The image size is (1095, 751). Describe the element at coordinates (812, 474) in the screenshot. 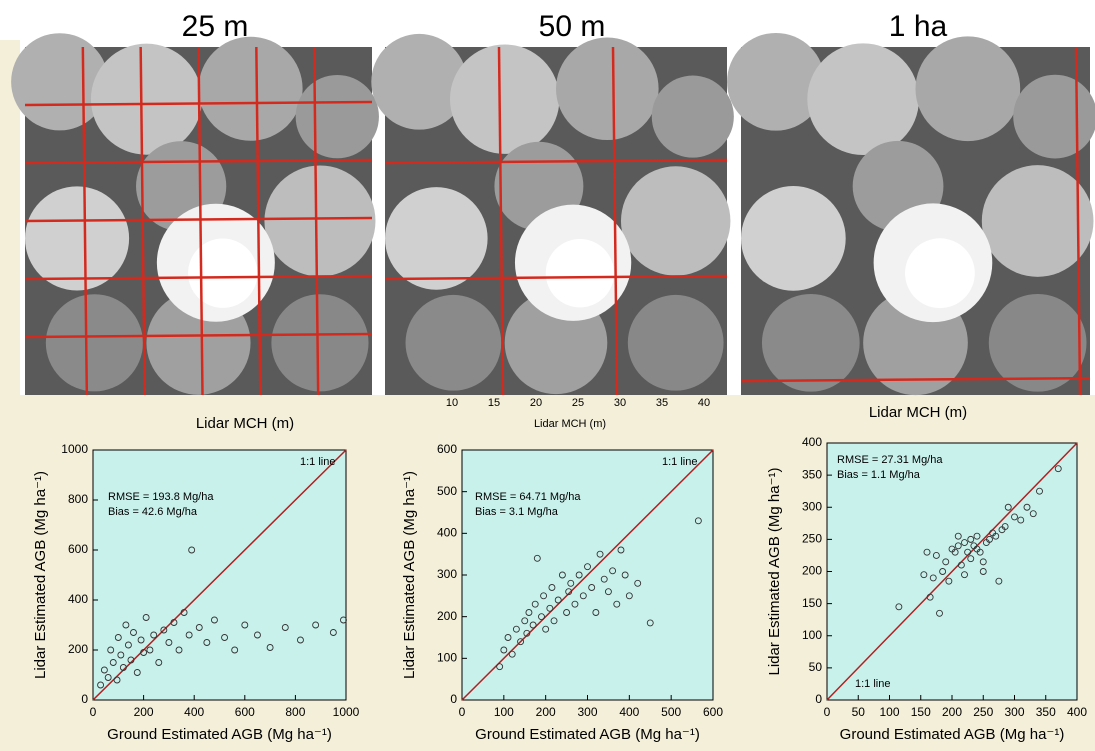

I see `y-tick-label: 350` at that location.